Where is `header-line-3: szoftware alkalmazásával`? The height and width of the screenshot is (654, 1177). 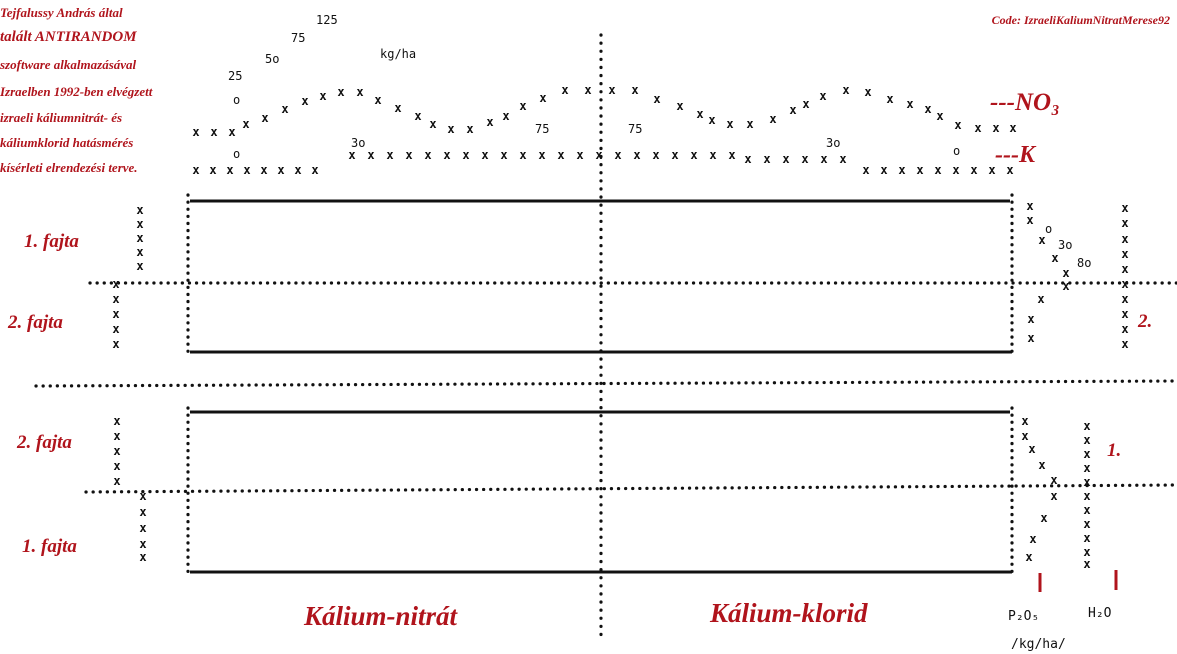 header-line-3: szoftware alkalmazásával is located at coordinates (68, 64).